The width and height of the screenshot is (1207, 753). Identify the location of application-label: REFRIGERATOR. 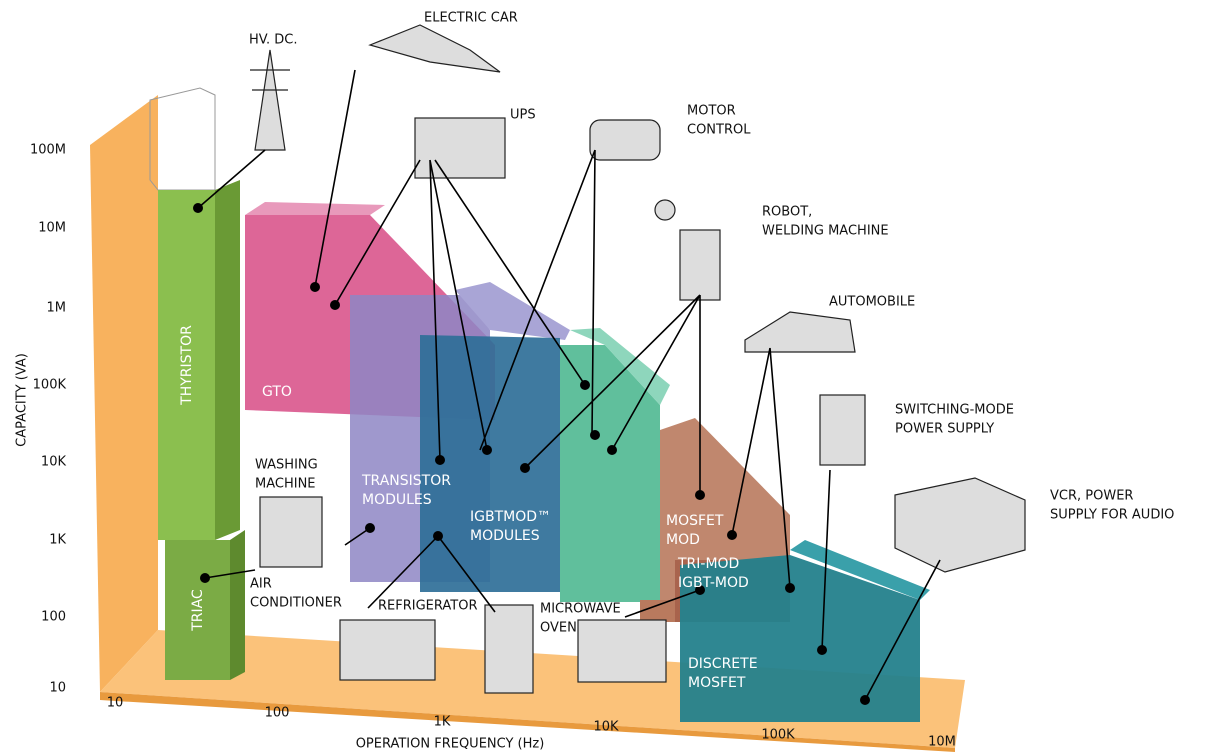
(427, 606).